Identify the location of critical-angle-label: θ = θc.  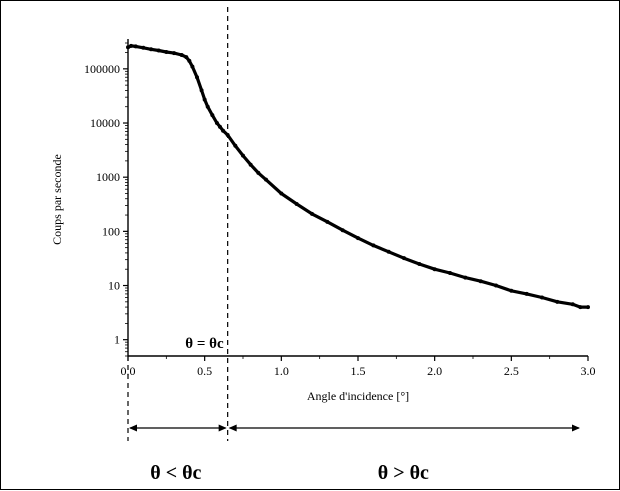
(204, 344).